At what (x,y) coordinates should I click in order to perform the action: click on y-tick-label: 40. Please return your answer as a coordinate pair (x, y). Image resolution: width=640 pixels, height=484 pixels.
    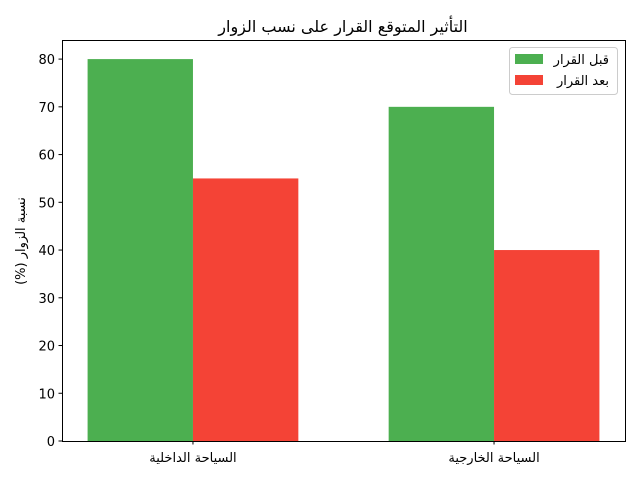
    Looking at the image, I should click on (46, 251).